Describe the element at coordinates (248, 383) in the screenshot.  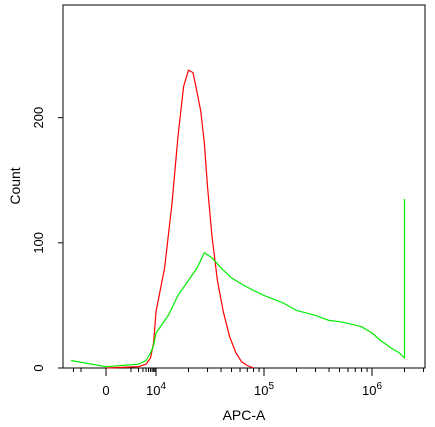
I see `x-axis: 0 10⁴ 10⁵ 10⁶` at that location.